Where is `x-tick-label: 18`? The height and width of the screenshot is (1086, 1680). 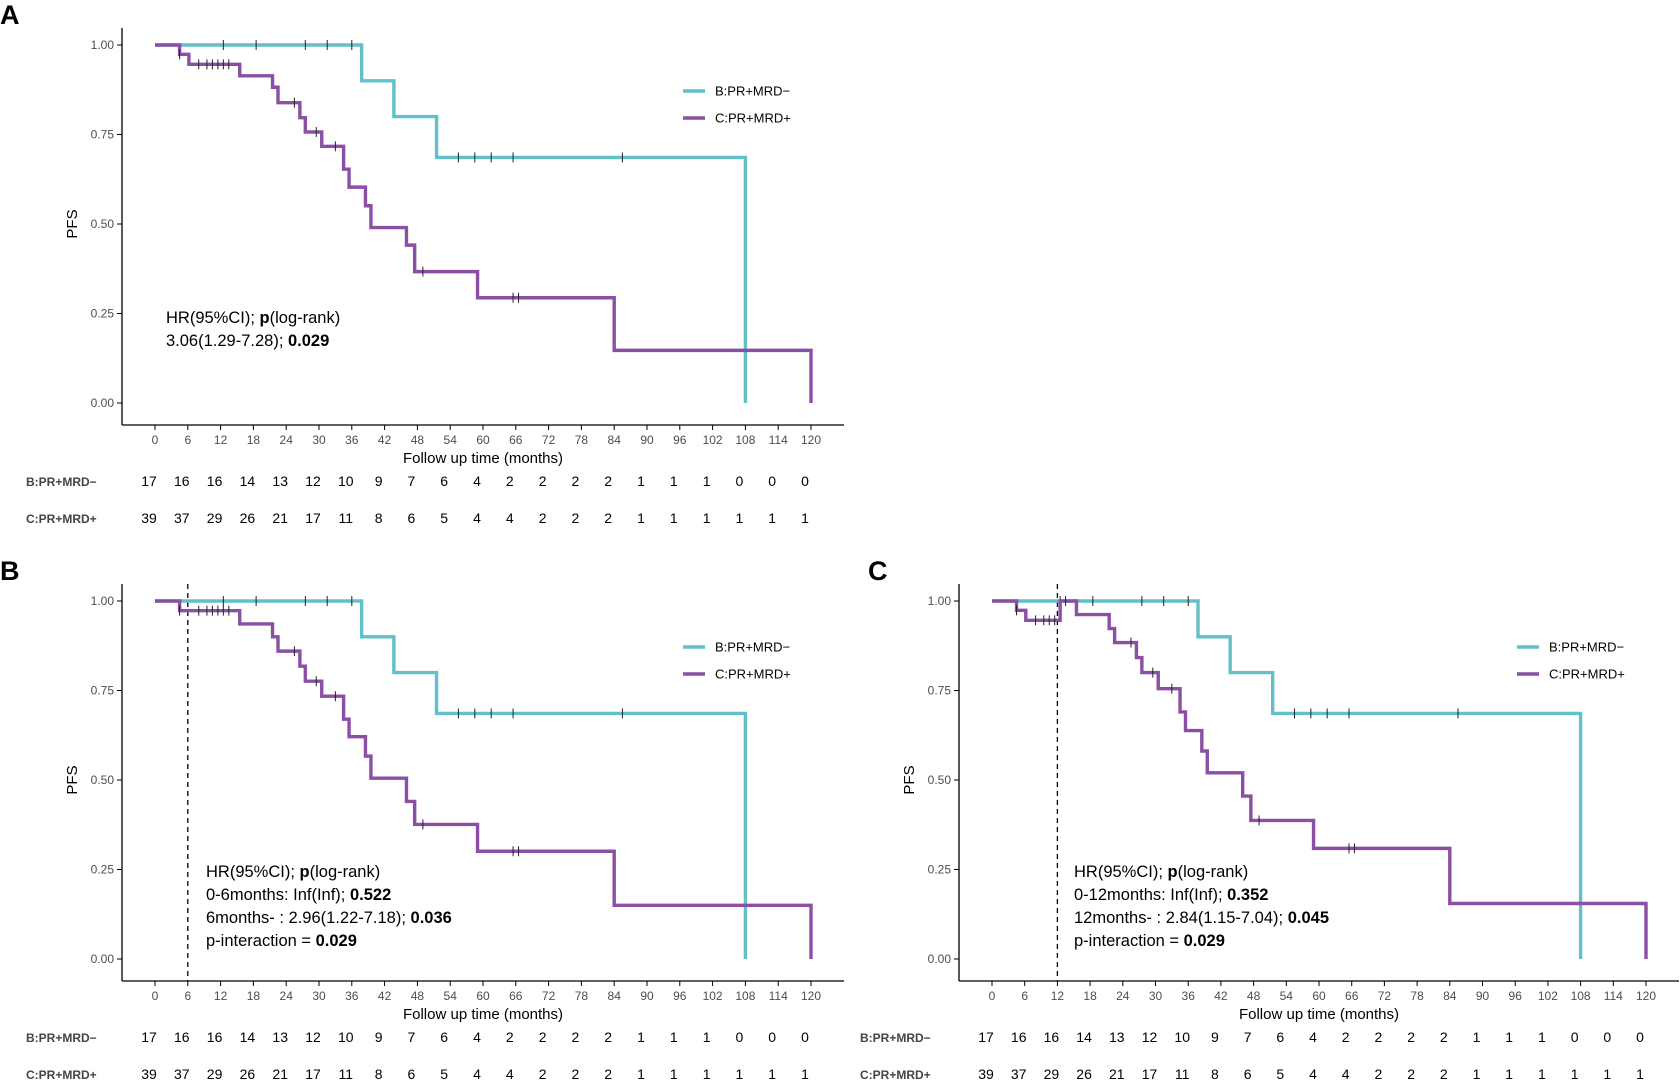
x-tick-label: 18 is located at coordinates (1090, 996).